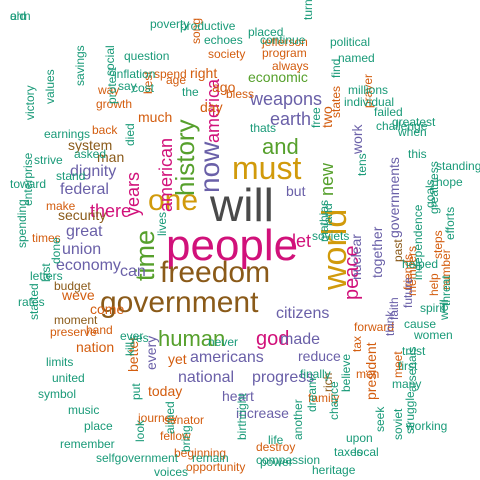 This screenshot has width=480, height=480. I want to click on cloud-word: taxes, so click(348, 452).